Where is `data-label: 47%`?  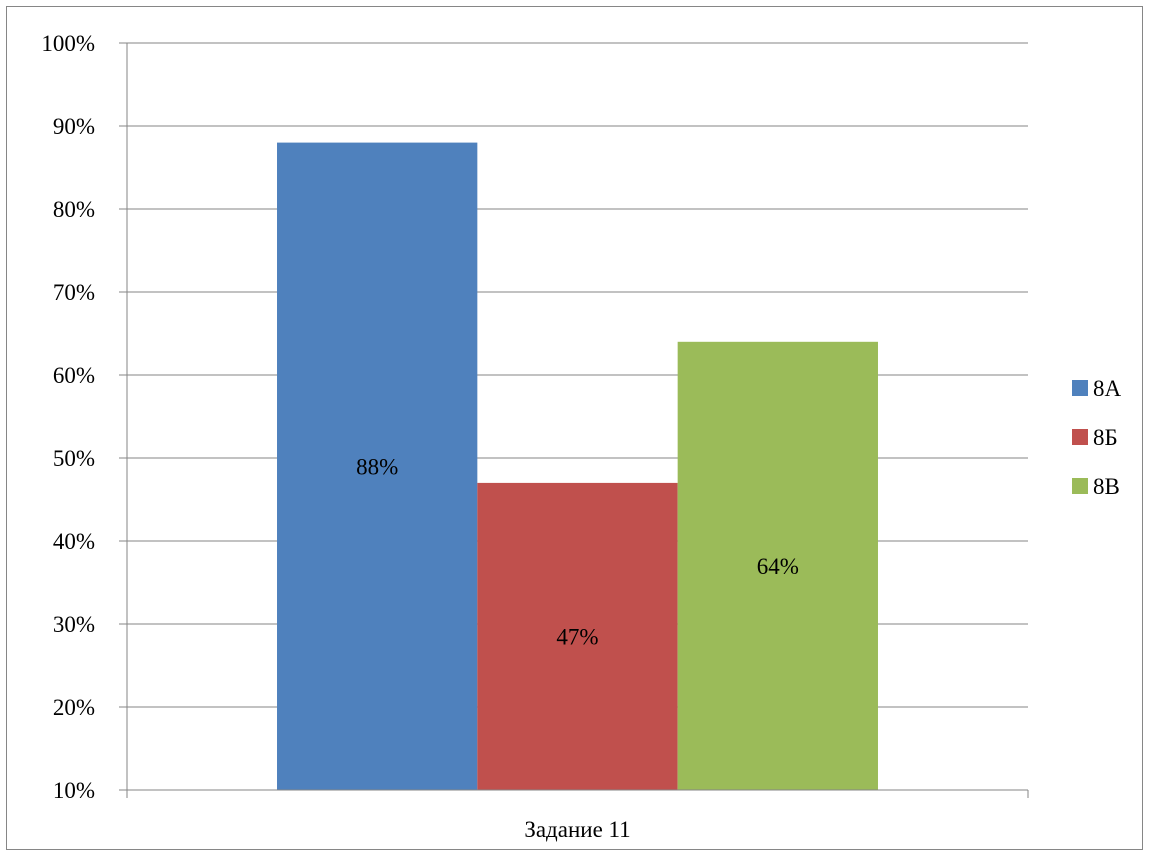
data-label: 47% is located at coordinates (577, 636).